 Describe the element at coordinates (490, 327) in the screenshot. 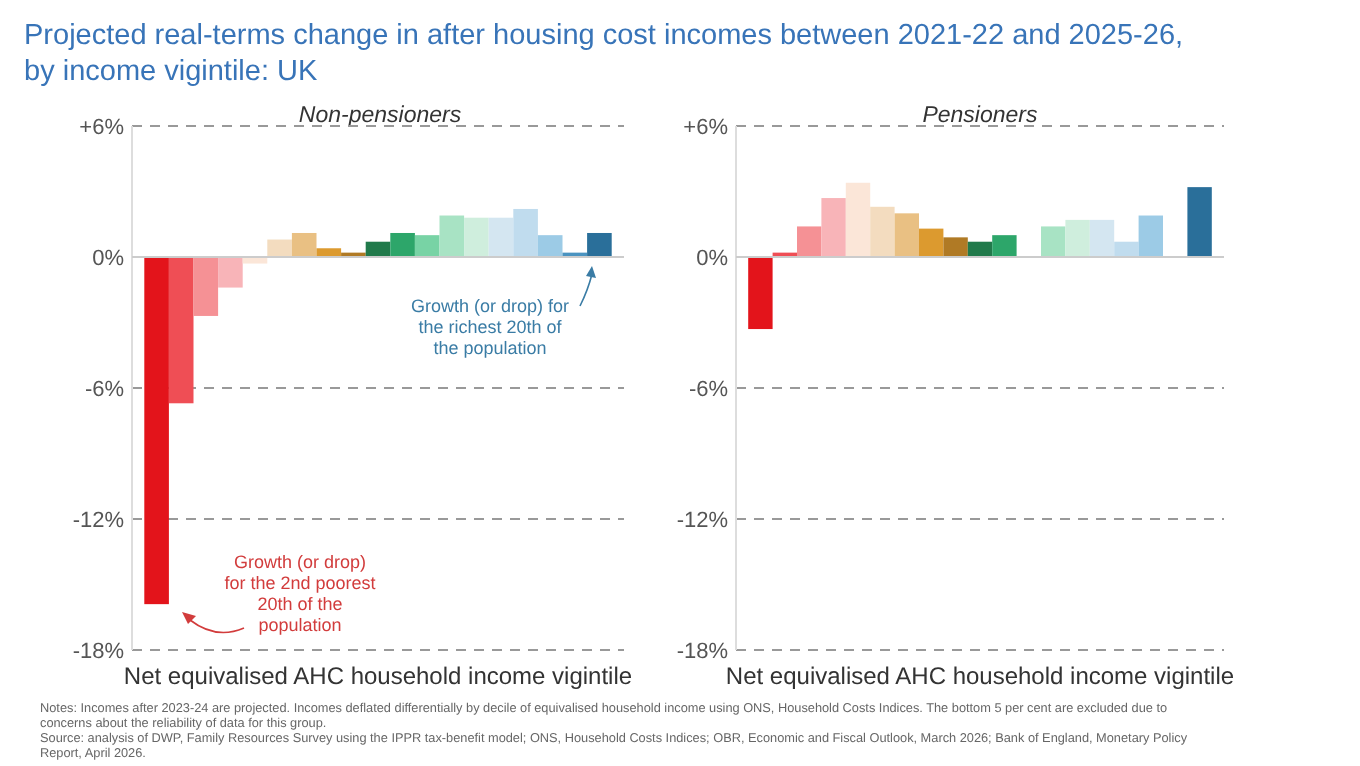

I see `annotation: Growth (or drop) for the richest 20th of the population` at that location.